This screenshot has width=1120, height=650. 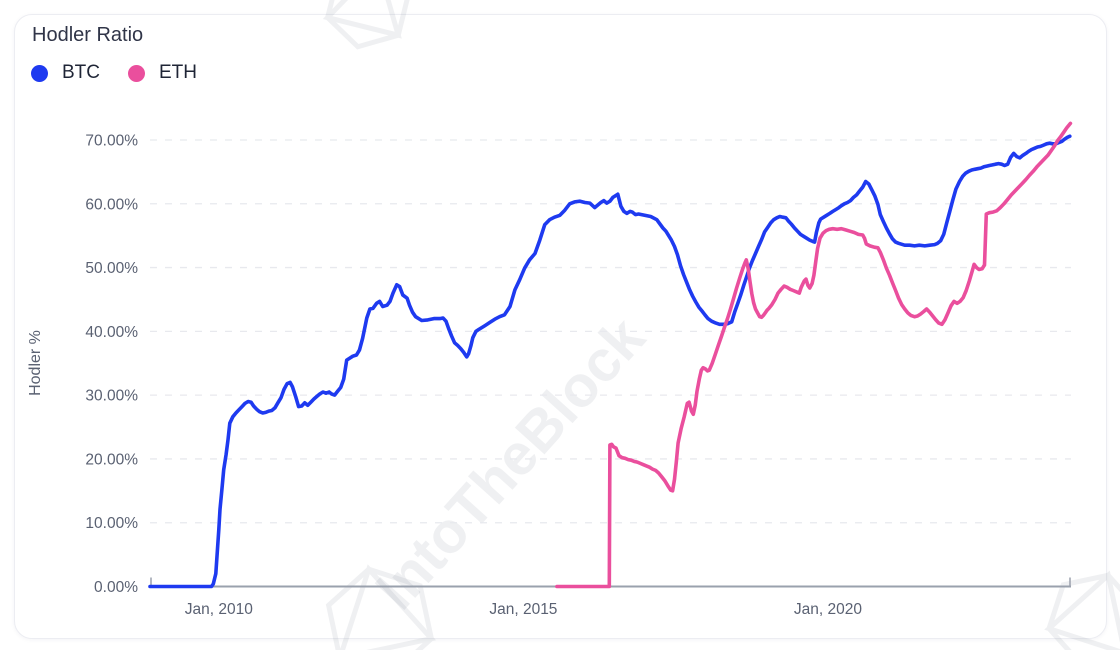 What do you see at coordinates (81, 72) in the screenshot?
I see `legend-label-btc: BTC` at bounding box center [81, 72].